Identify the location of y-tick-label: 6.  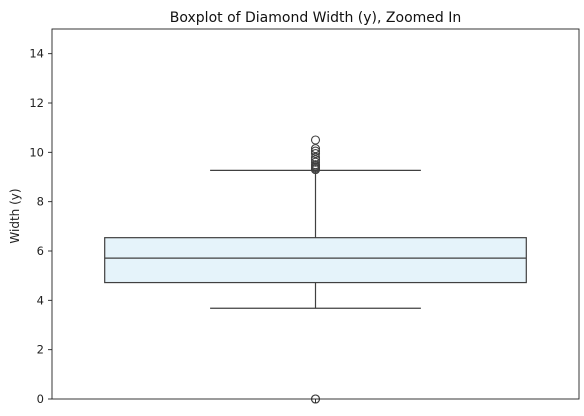
(40, 251).